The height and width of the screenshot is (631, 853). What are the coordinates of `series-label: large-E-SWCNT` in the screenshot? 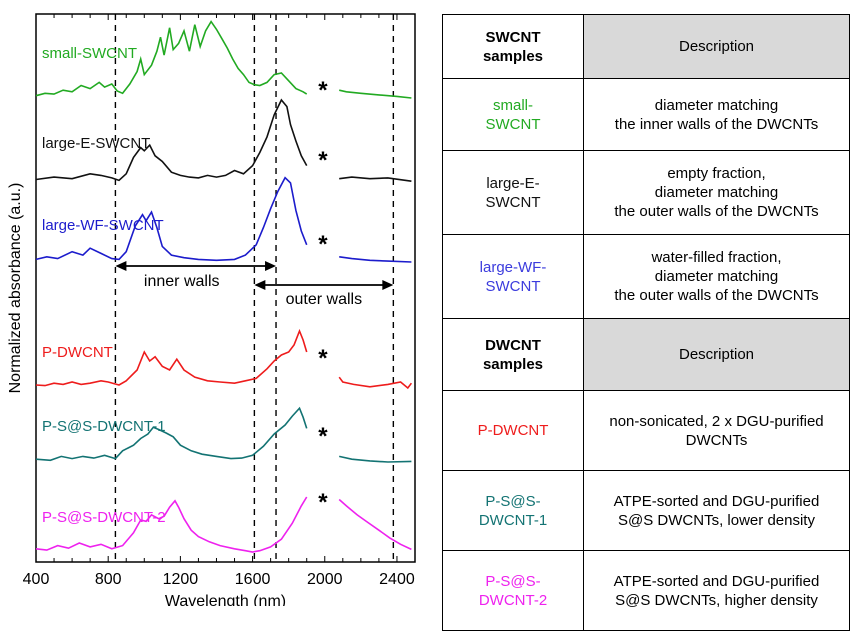 It's located at (96, 143).